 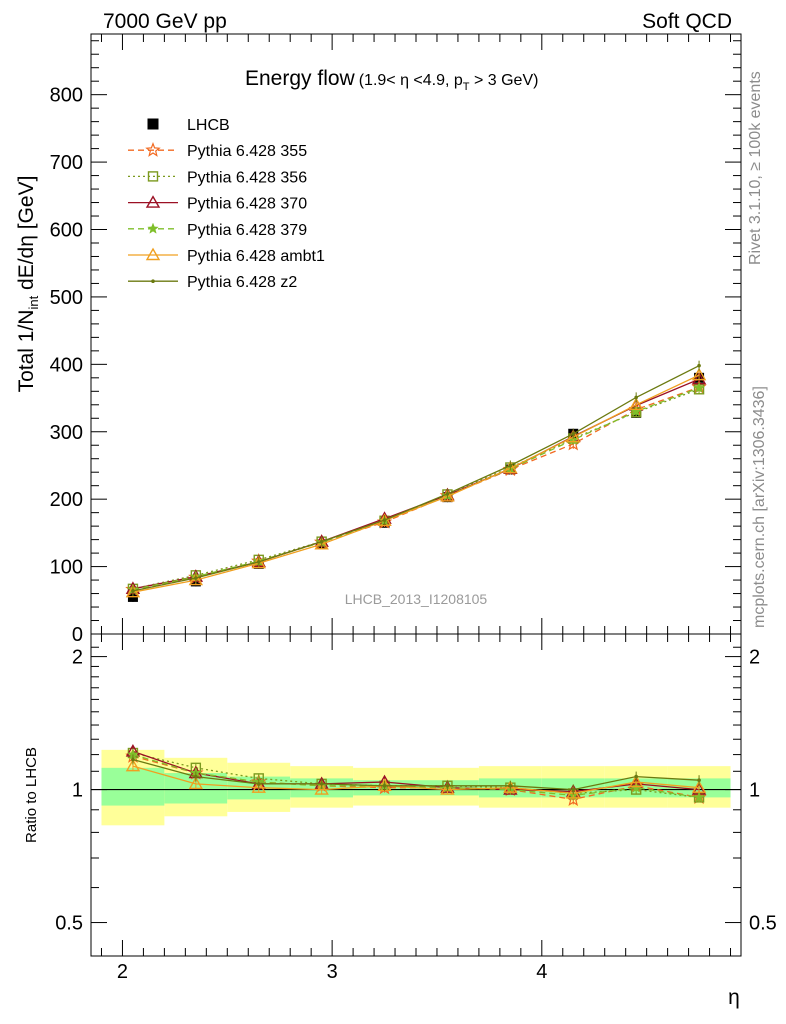 I want to click on main-y-axis-label: Total 1/Nint dE/dη [GeV], so click(x=28, y=284).